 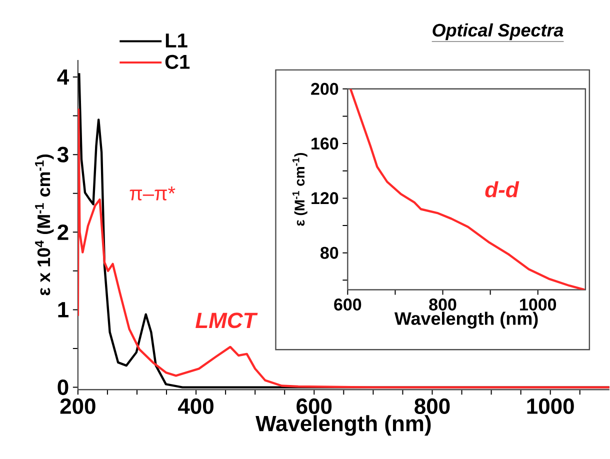 What do you see at coordinates (329, 253) in the screenshot?
I see `y-tick-label: 80` at bounding box center [329, 253].